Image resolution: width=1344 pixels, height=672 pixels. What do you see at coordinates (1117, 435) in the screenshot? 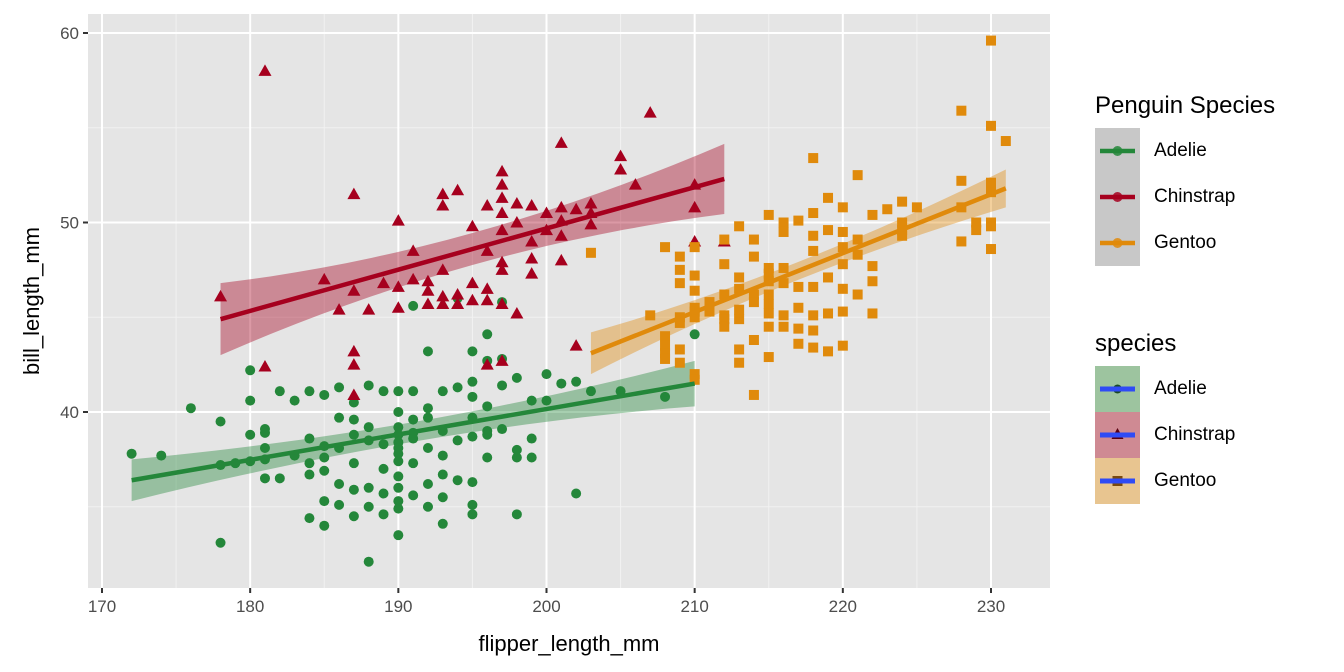
I see `legend-key-triangle-icon` at bounding box center [1117, 435].